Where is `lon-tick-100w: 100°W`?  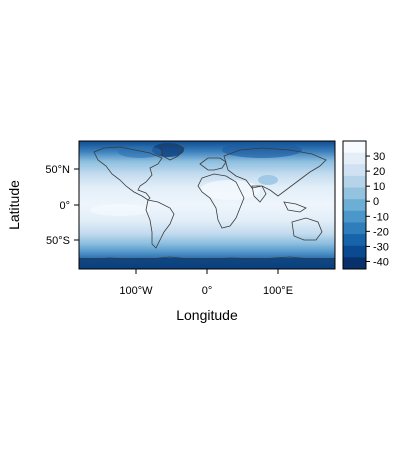
lon-tick-100w: 100°W is located at coordinates (136, 291).